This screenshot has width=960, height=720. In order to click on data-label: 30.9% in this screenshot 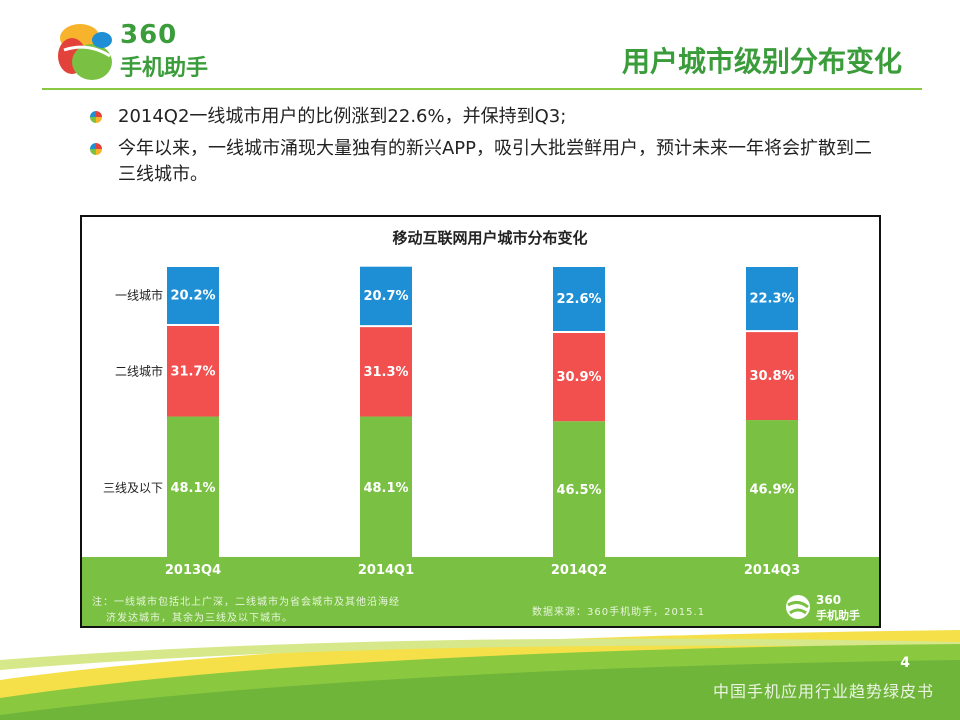, I will do `click(578, 377)`.